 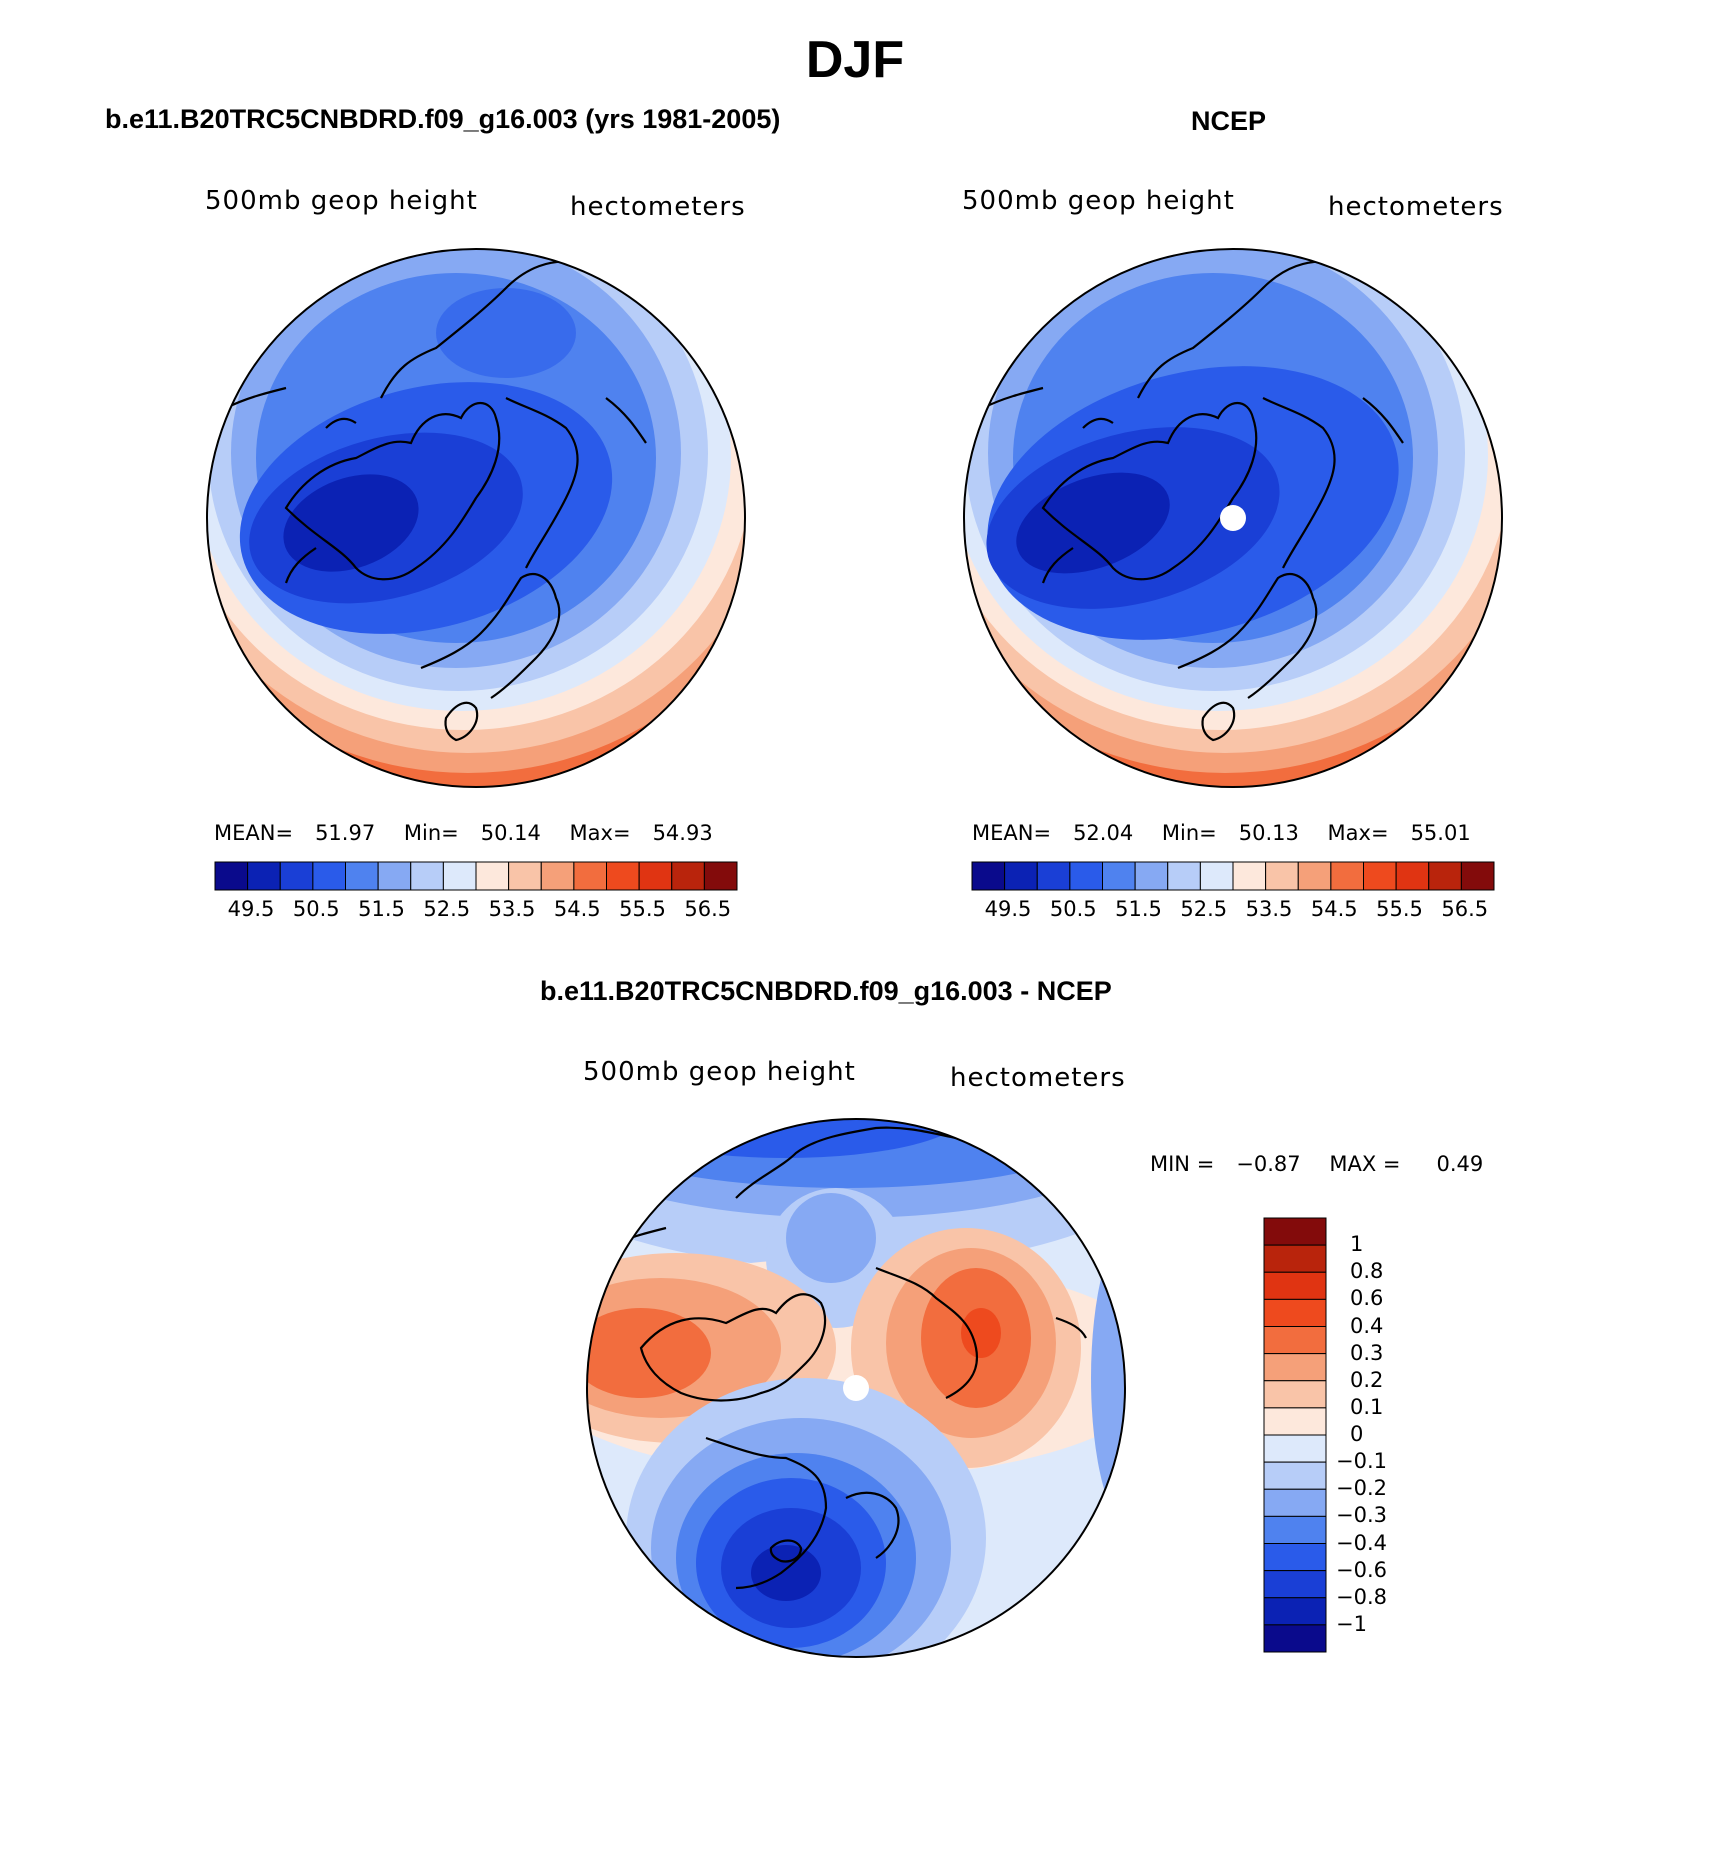 I want to click on panel2-colorbar-labels: 49.5 50.5 51.5 52.5 53.5 54.5 55.5 56.5, so click(x=1233, y=912).